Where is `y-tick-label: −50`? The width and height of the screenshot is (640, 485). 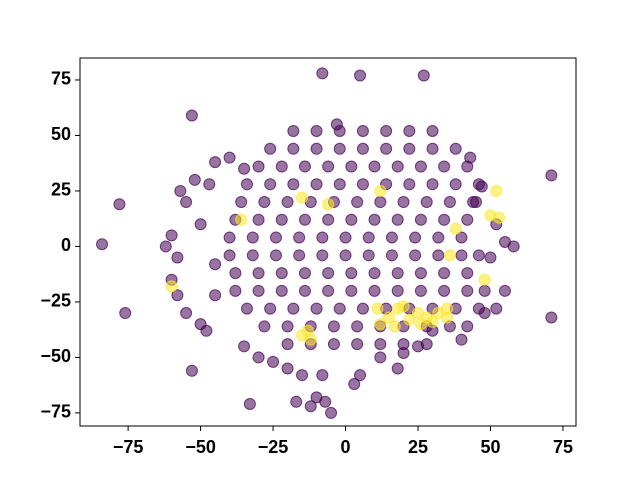
y-tick-label: −50 is located at coordinates (55, 356).